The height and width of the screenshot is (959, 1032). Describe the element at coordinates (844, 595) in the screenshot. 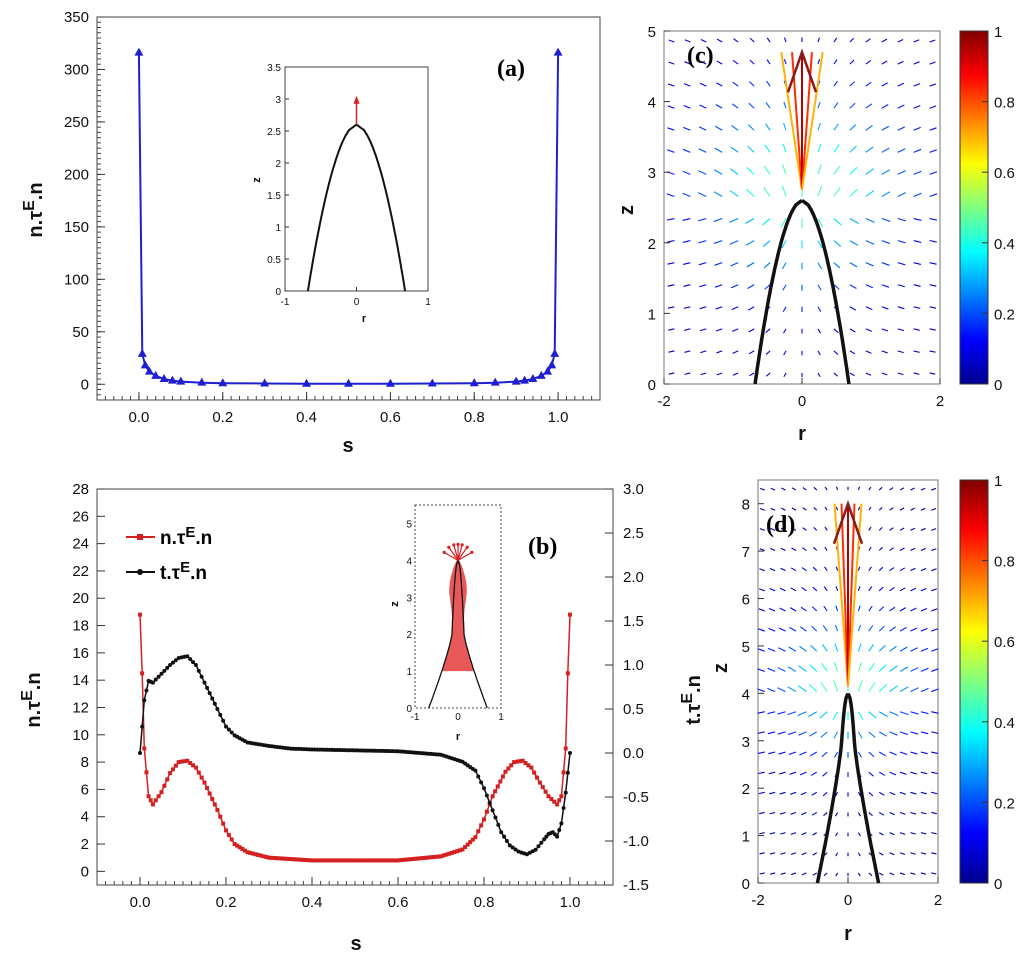

I see `panel-d-jet-arrow` at that location.